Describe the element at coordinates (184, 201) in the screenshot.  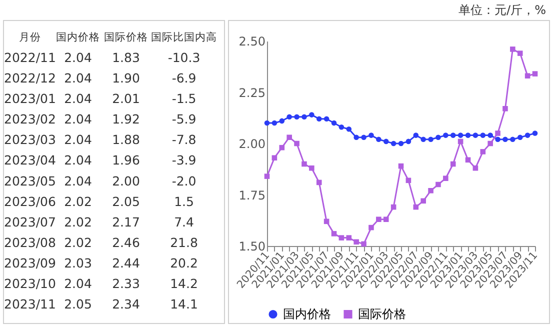
I see `data-label: 1.5` at that location.